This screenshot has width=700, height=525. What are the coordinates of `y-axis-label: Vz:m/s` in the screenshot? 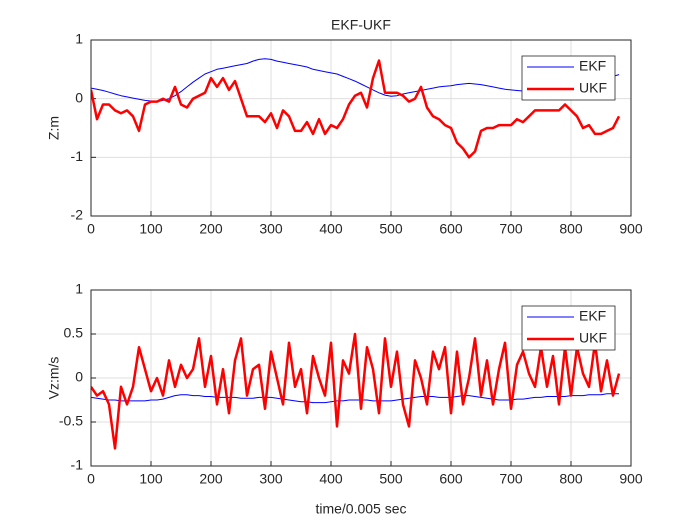 It's located at (54, 378).